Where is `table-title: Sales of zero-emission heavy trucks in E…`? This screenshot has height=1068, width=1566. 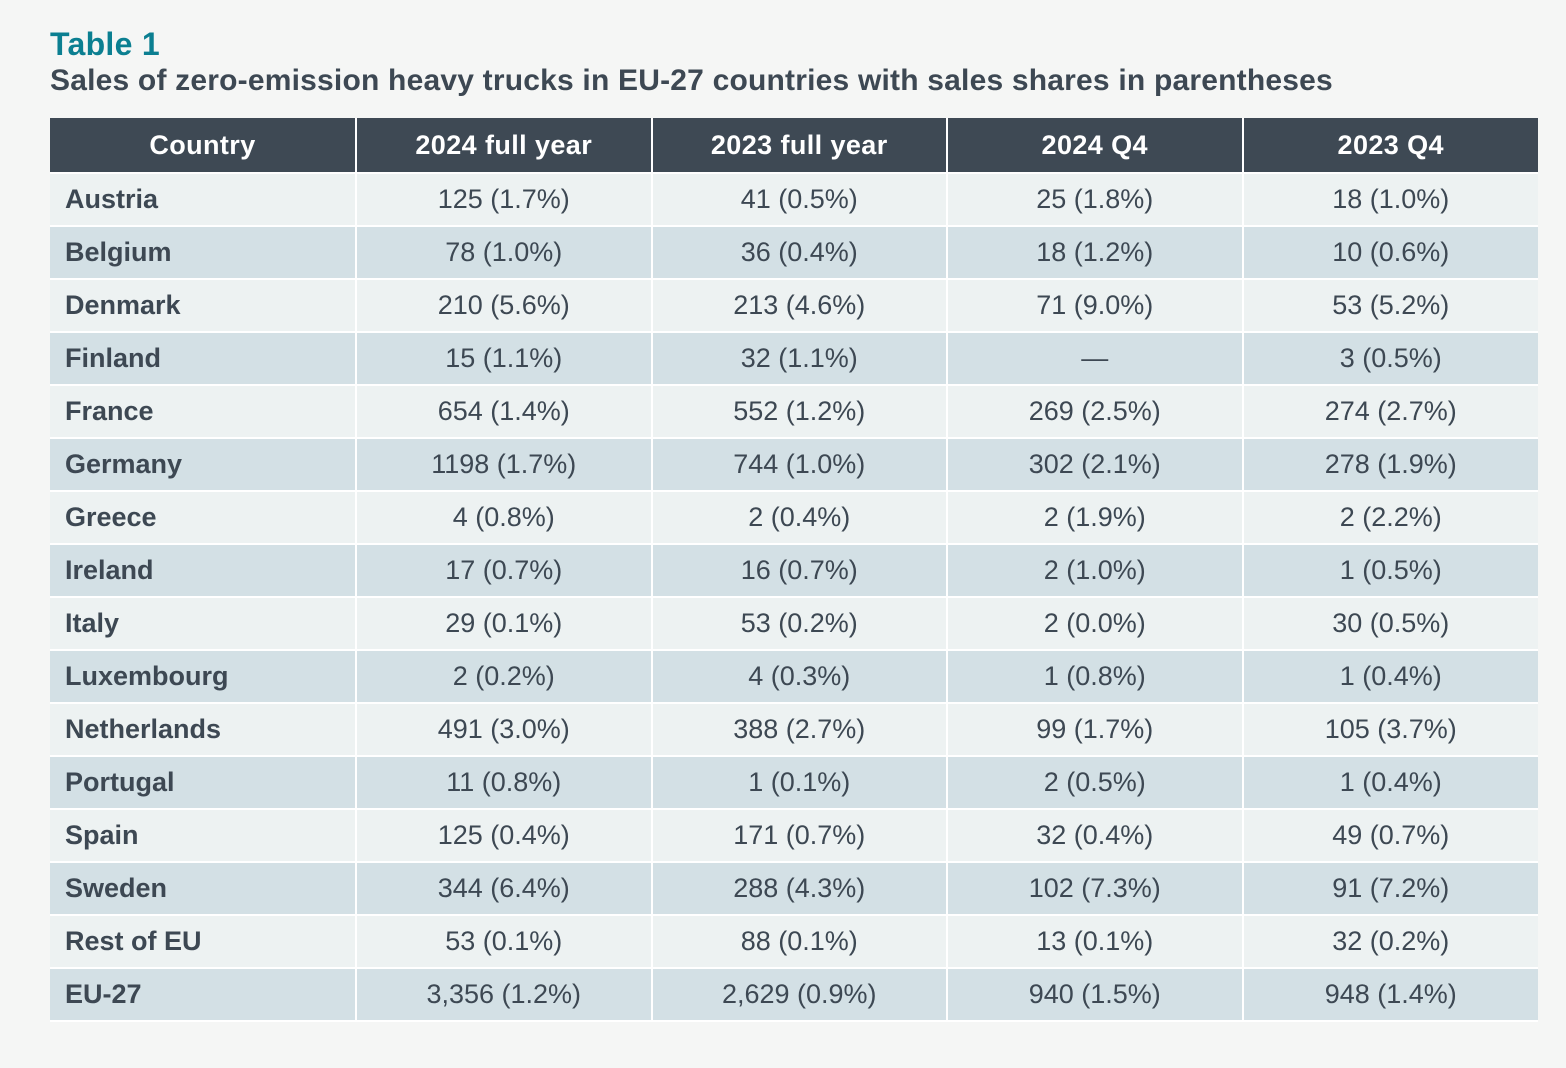 table-title: Sales of zero-emission heavy trucks in E… is located at coordinates (691, 80).